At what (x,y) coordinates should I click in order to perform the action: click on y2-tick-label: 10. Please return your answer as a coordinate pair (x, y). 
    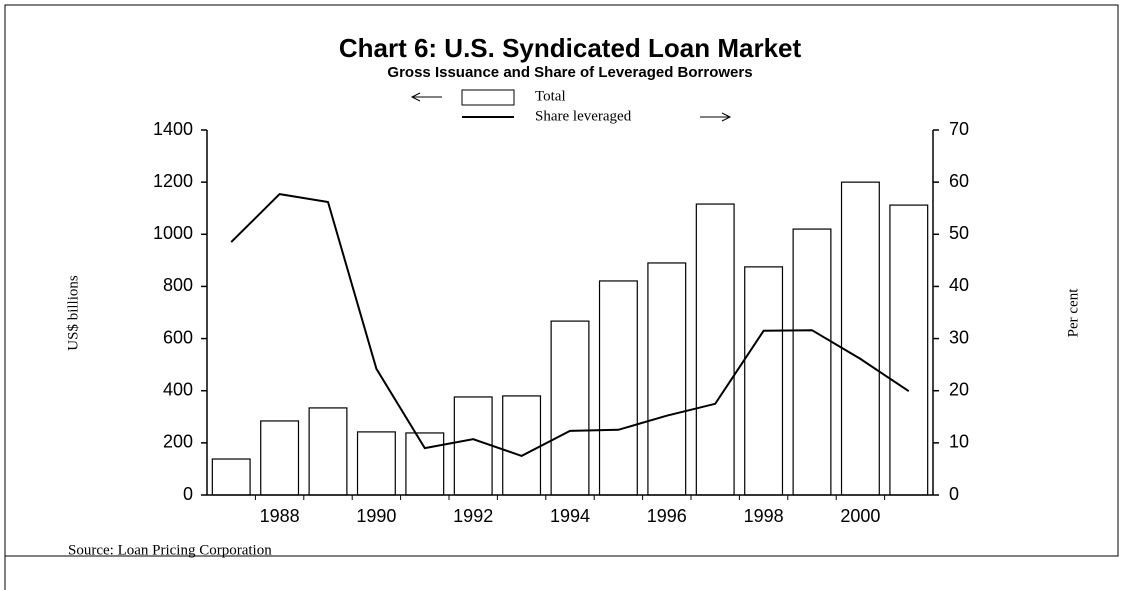
    Looking at the image, I should click on (959, 442).